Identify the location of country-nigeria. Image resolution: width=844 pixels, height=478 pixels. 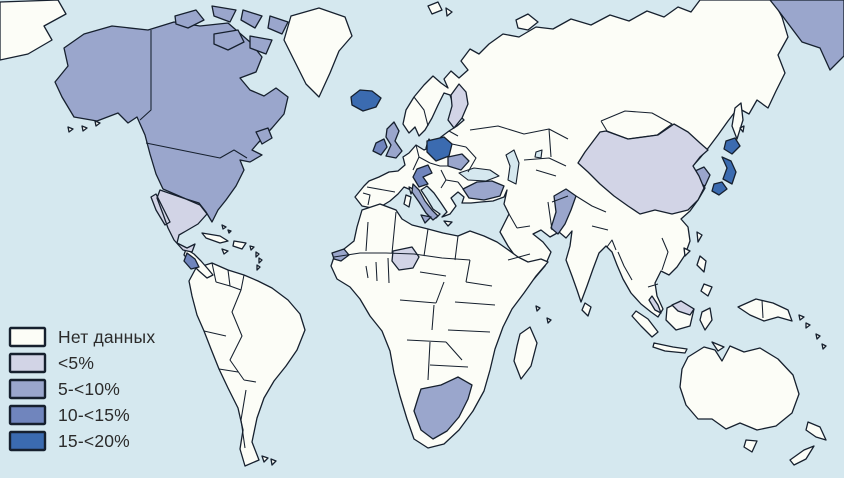
(405, 258).